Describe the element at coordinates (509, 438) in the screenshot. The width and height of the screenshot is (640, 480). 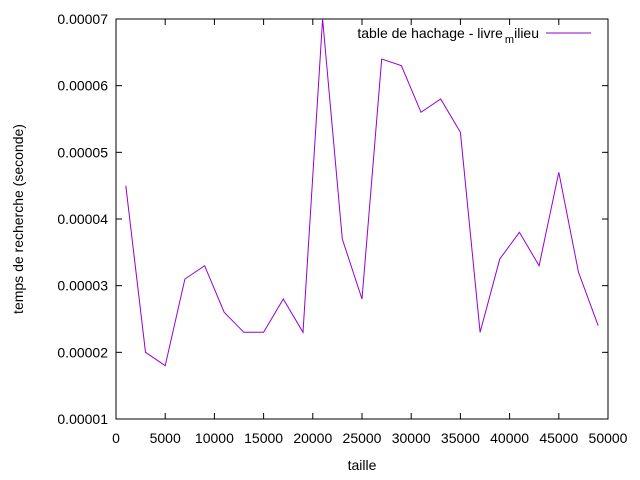
I see `x-tick-label: 40000` at that location.